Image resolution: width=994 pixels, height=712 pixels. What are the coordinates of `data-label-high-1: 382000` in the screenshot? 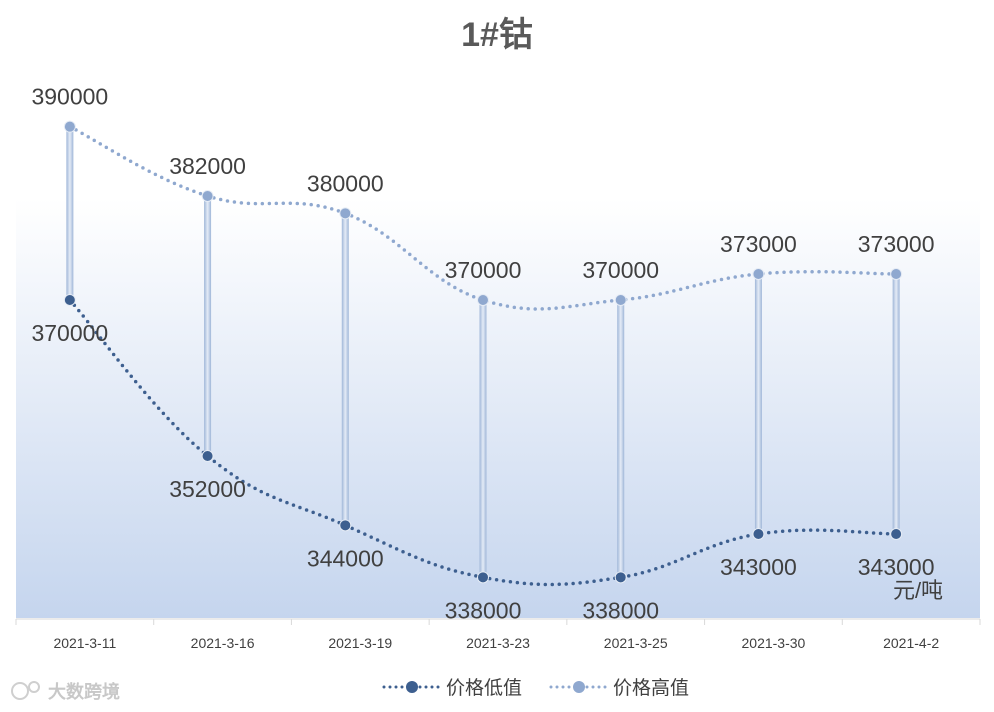 It's located at (207, 166).